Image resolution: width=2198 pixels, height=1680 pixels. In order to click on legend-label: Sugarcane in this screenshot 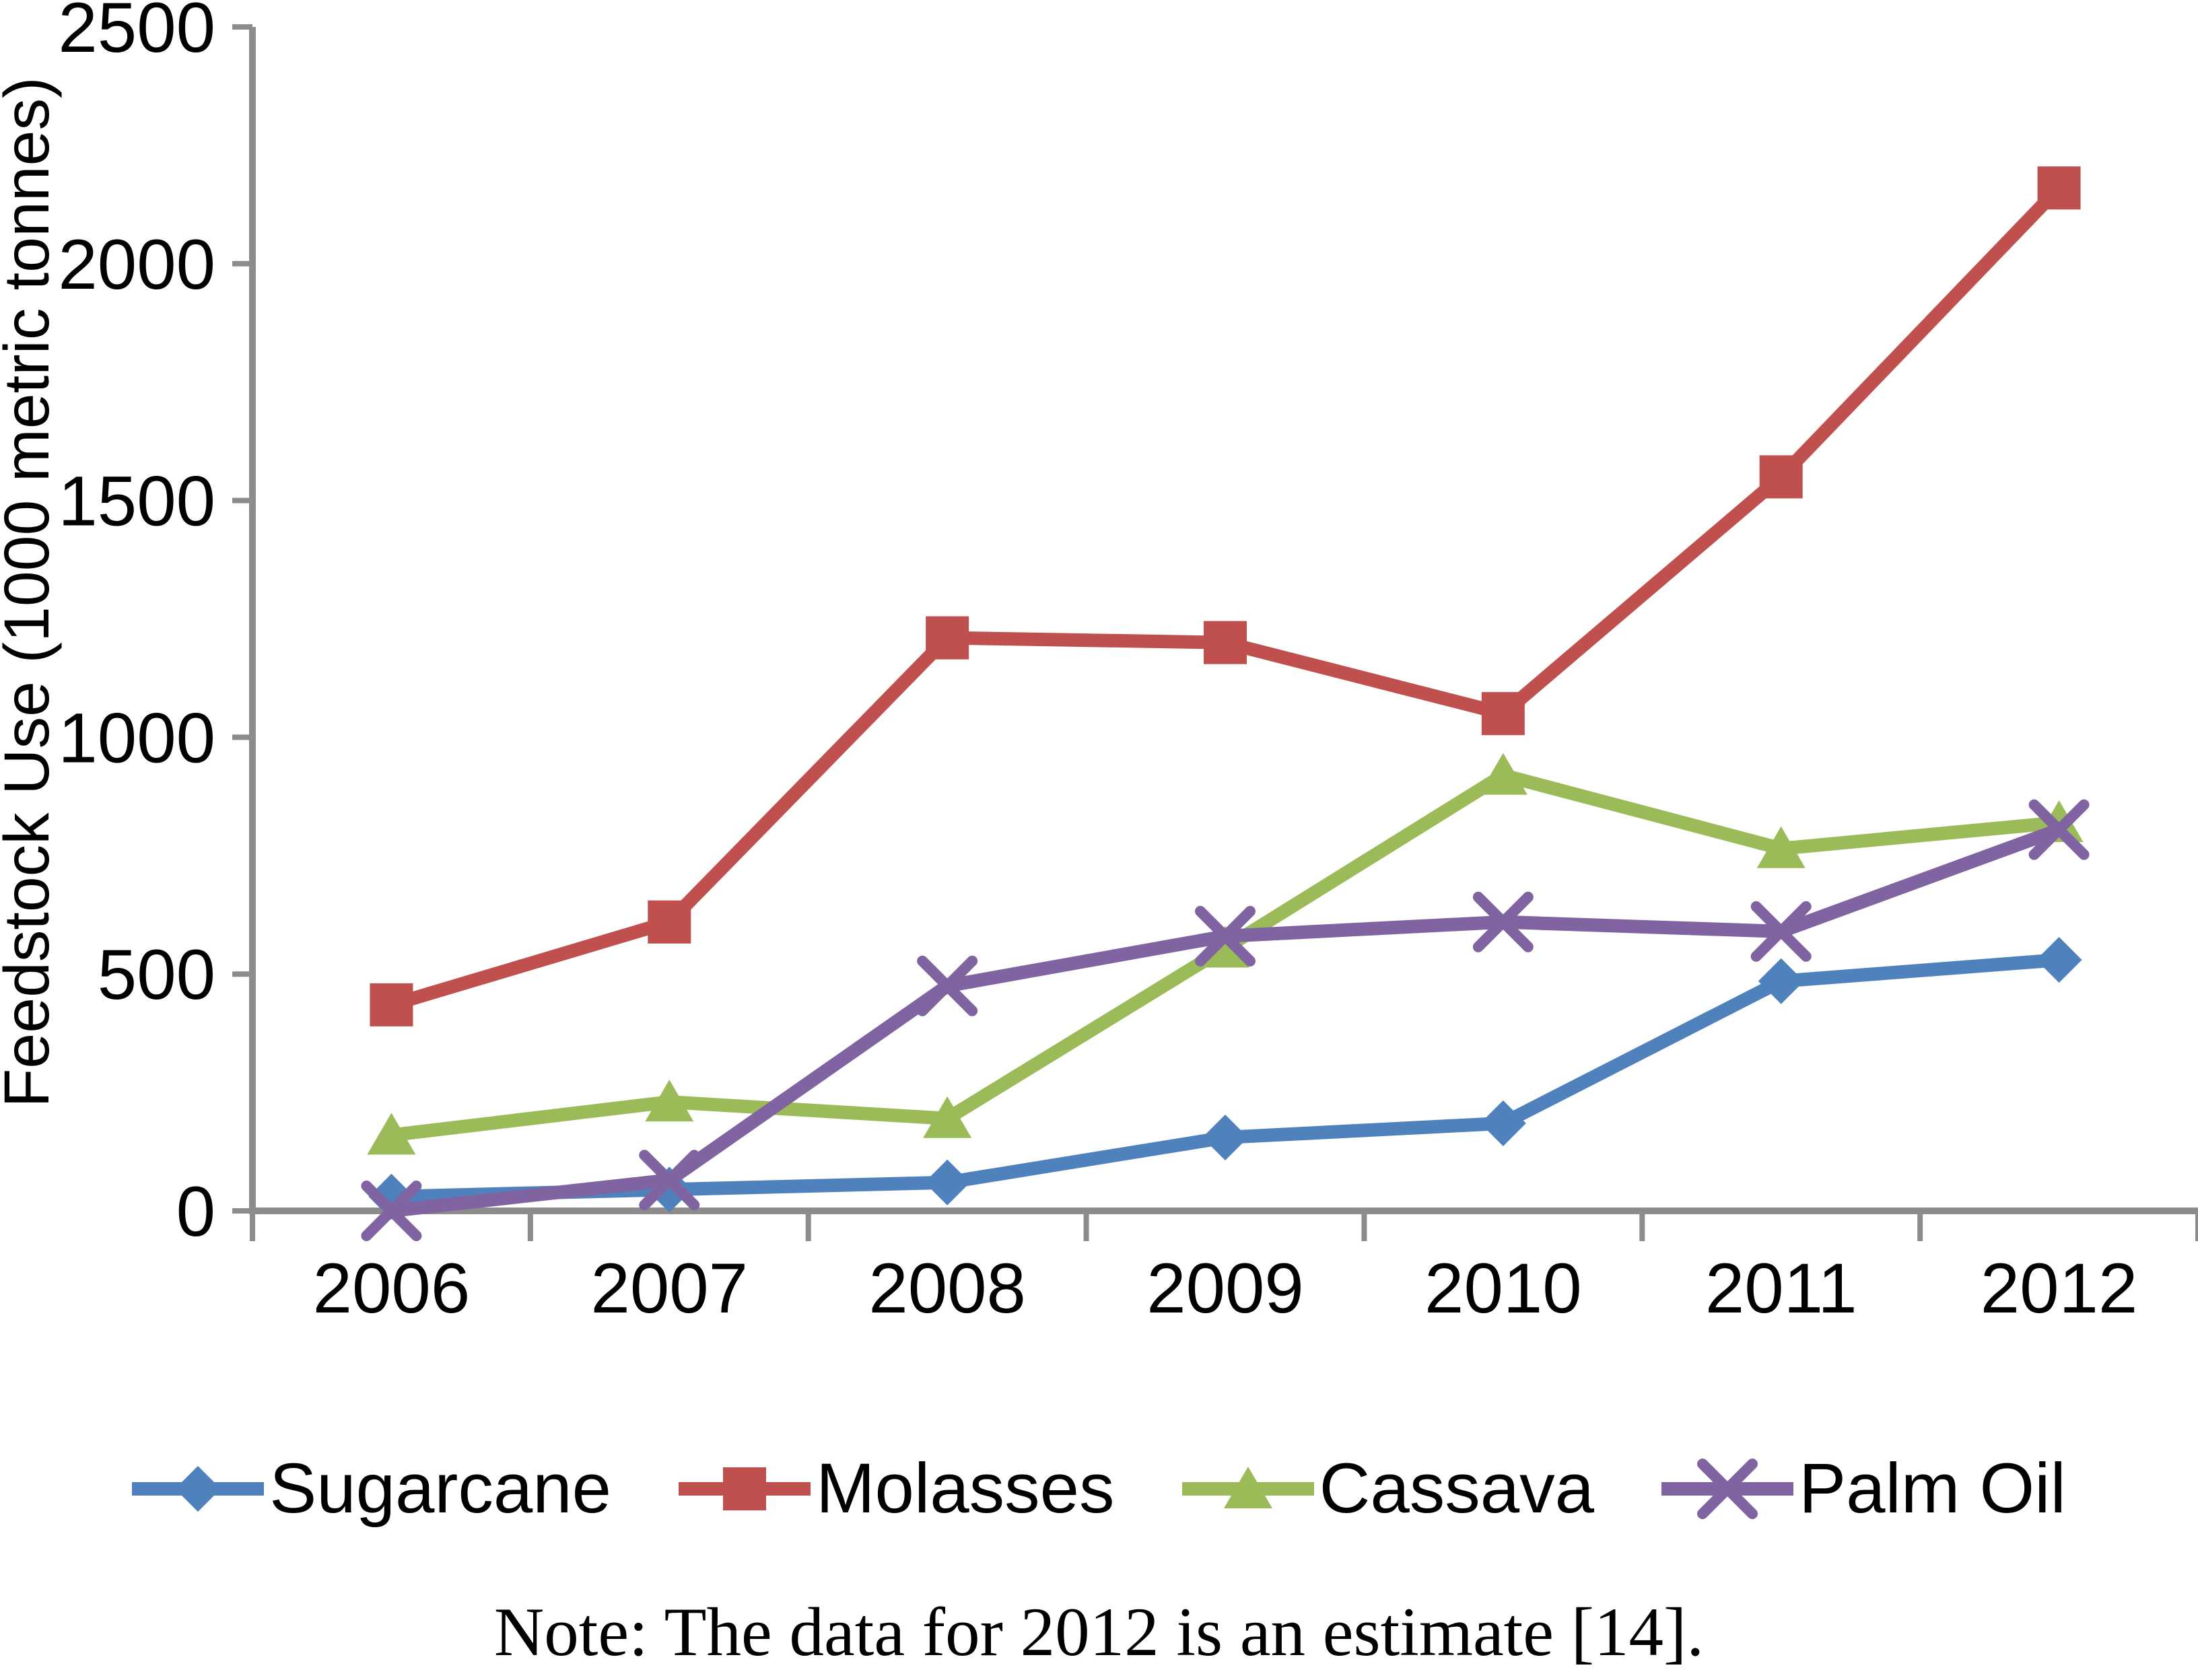, I will do `click(441, 1489)`.